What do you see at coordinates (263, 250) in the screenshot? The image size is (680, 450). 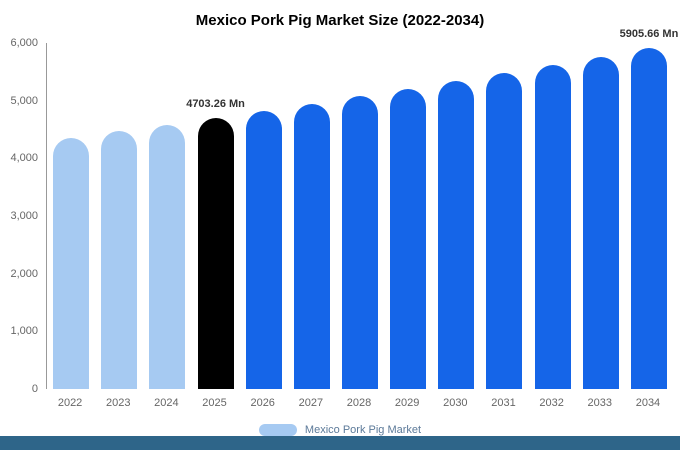 I see `bar-2026` at bounding box center [263, 250].